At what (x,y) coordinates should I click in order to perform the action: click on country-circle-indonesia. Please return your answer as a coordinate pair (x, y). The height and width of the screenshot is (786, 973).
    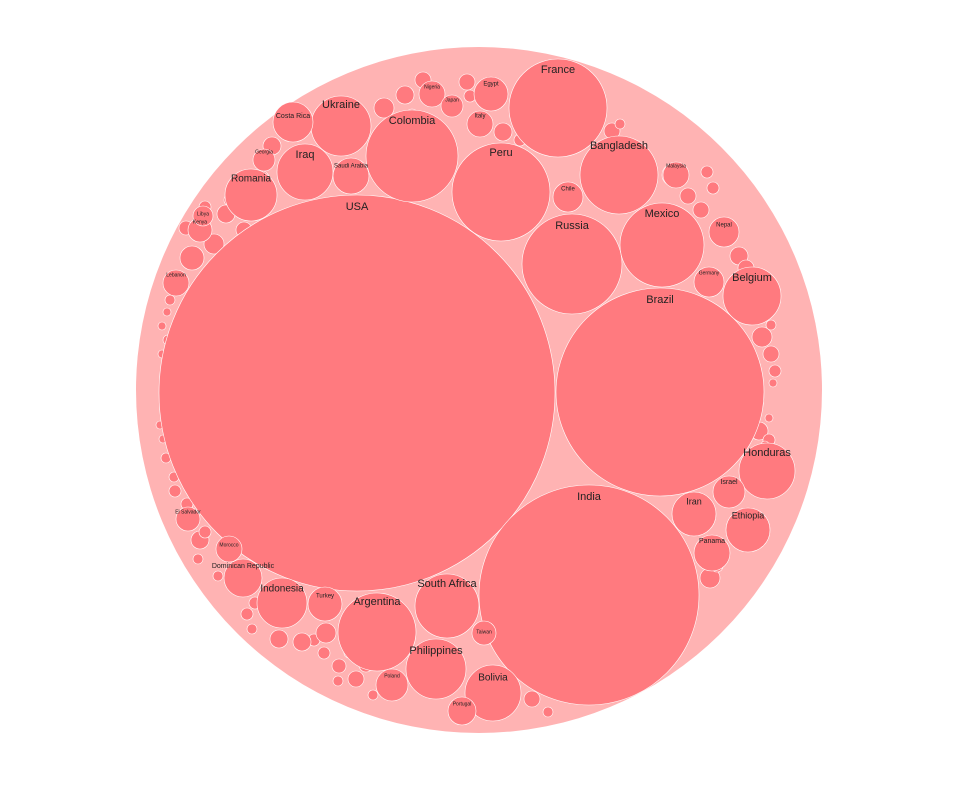
    Looking at the image, I should click on (282, 603).